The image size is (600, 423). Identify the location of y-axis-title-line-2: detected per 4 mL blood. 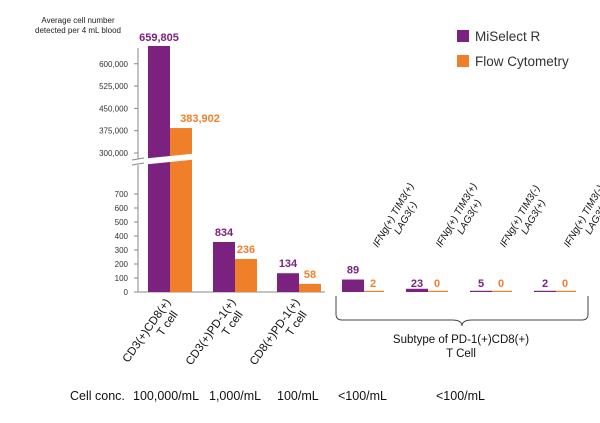
(78, 30).